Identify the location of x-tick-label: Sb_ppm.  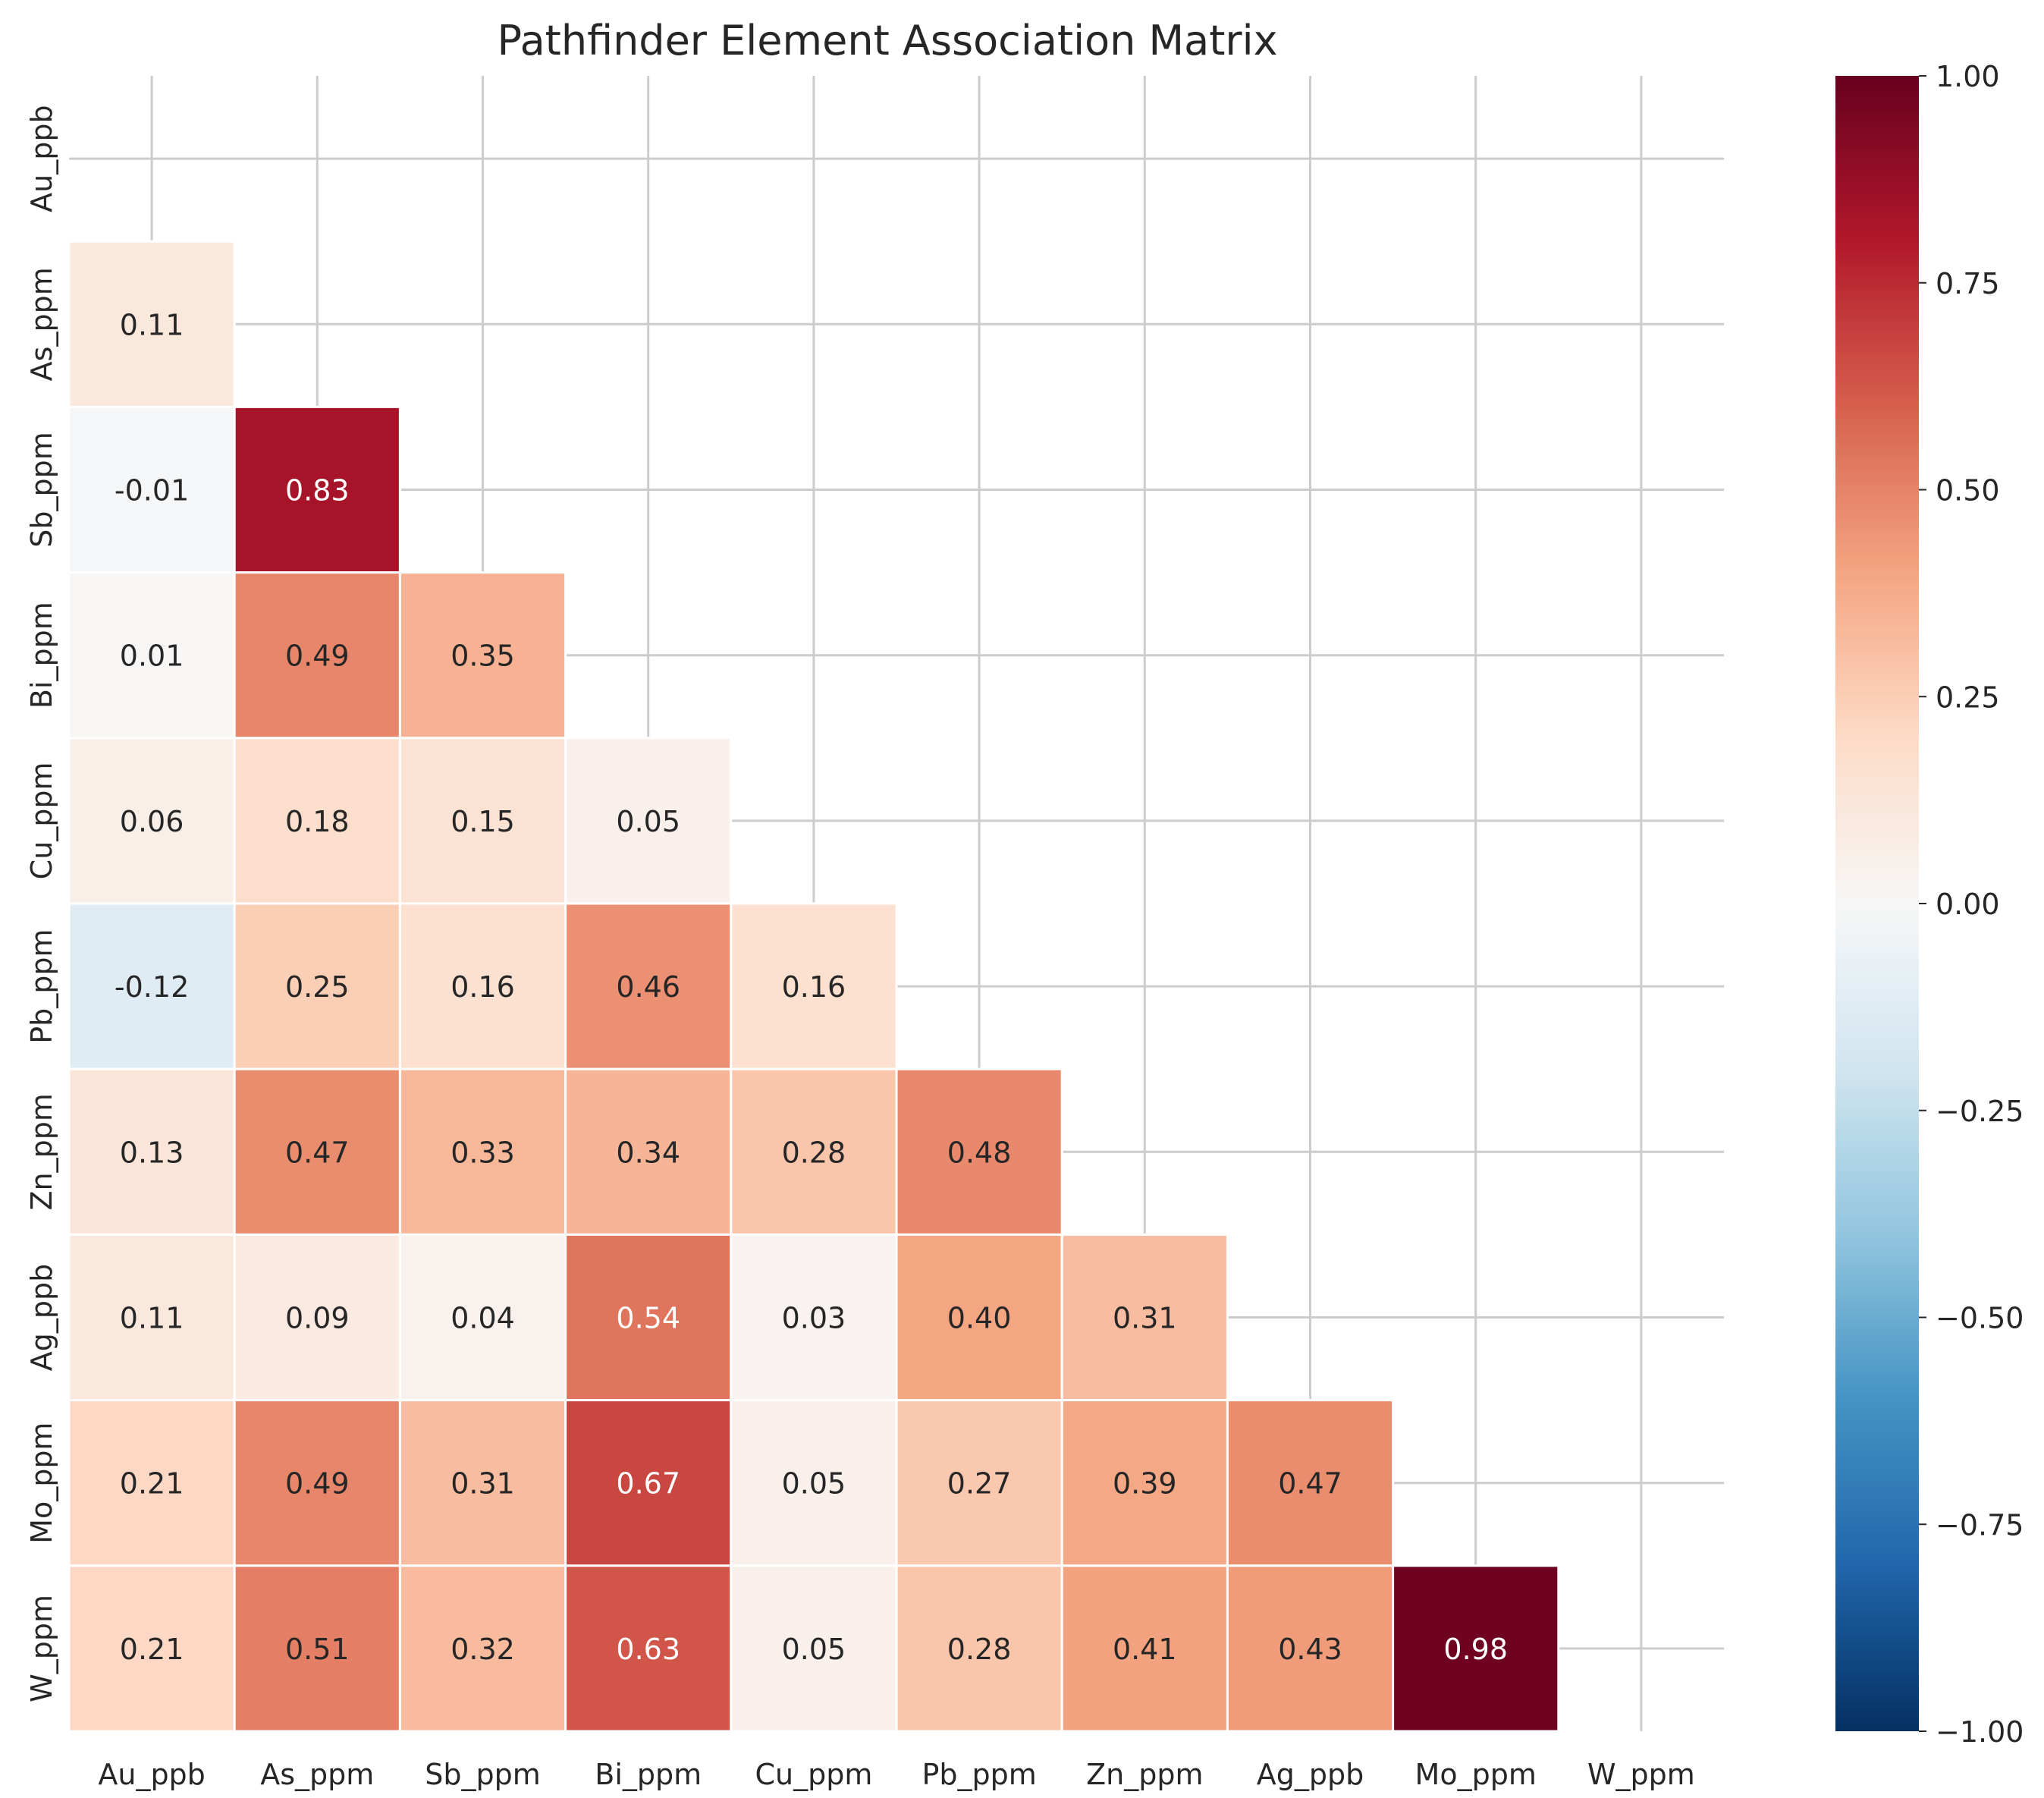
(483, 1774).